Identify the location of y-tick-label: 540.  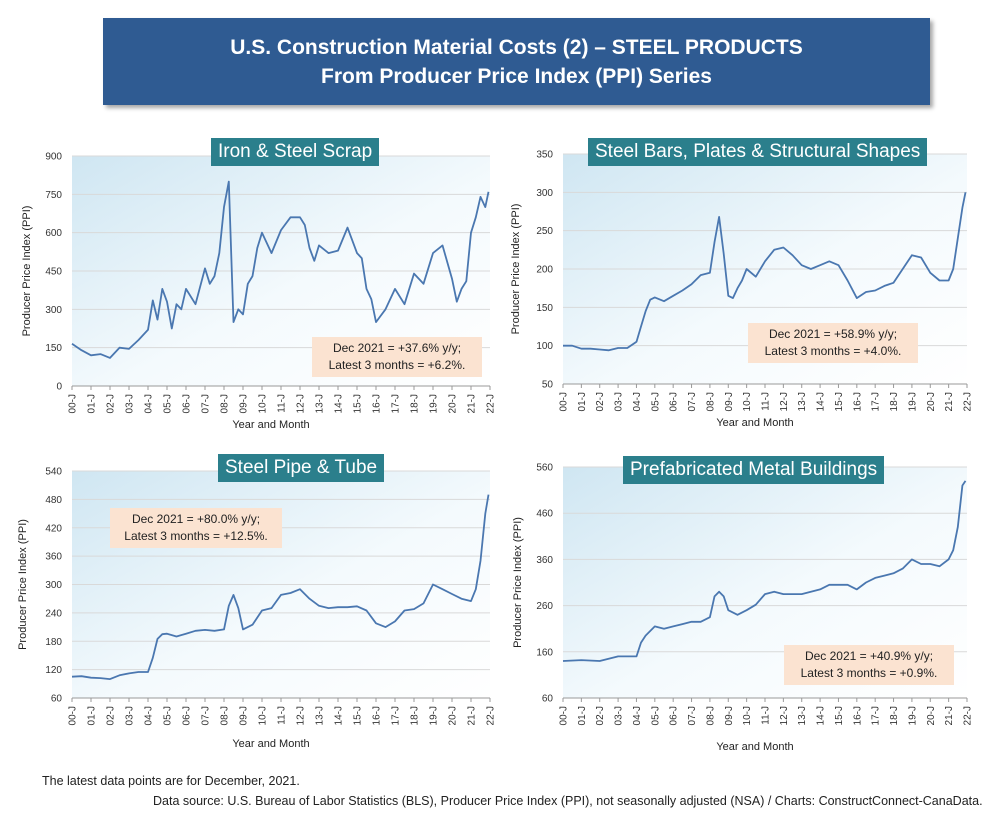
(53, 472).